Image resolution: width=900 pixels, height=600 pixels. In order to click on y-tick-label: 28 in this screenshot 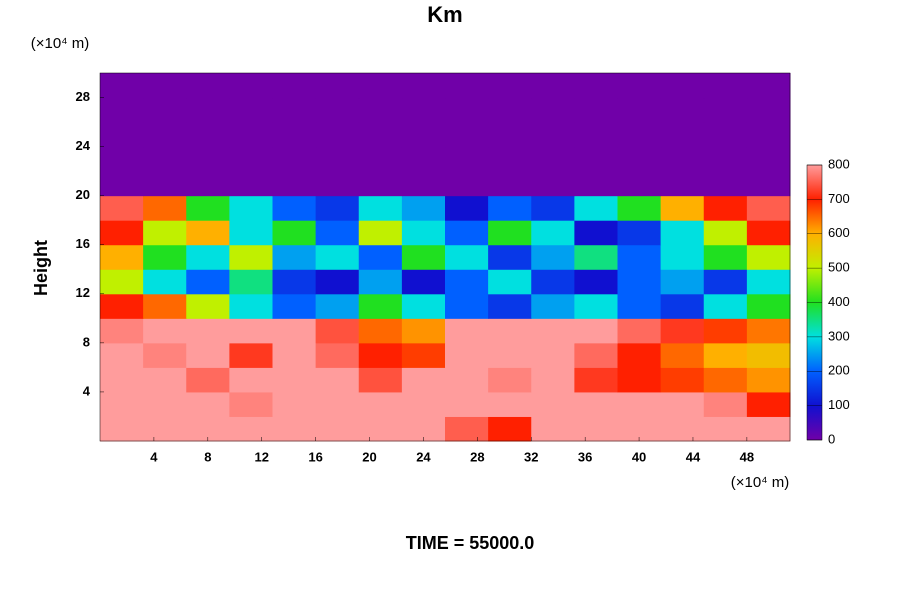, I will do `click(83, 96)`.